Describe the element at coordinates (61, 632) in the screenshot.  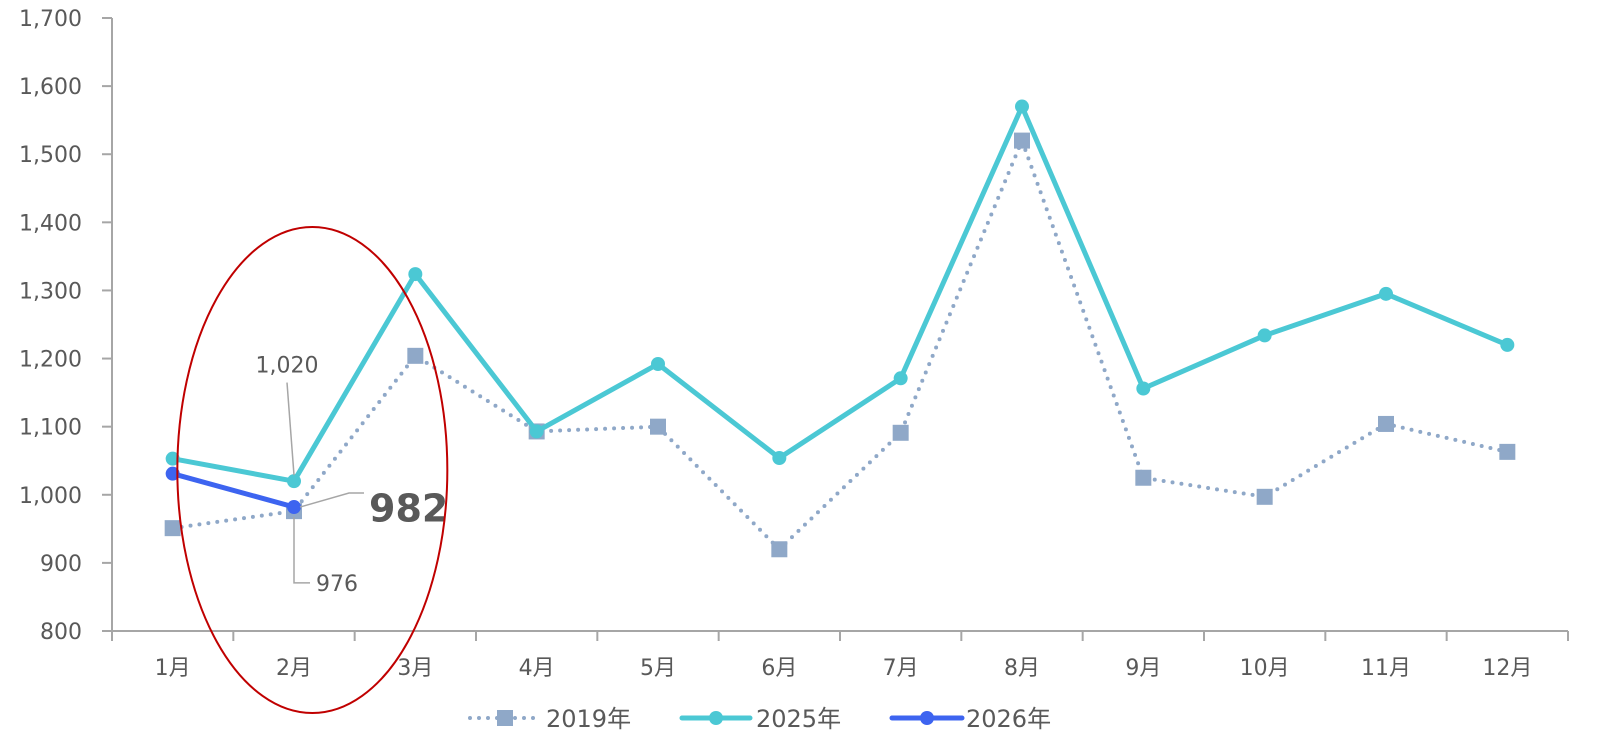
I see `y-tick-label: 800` at that location.